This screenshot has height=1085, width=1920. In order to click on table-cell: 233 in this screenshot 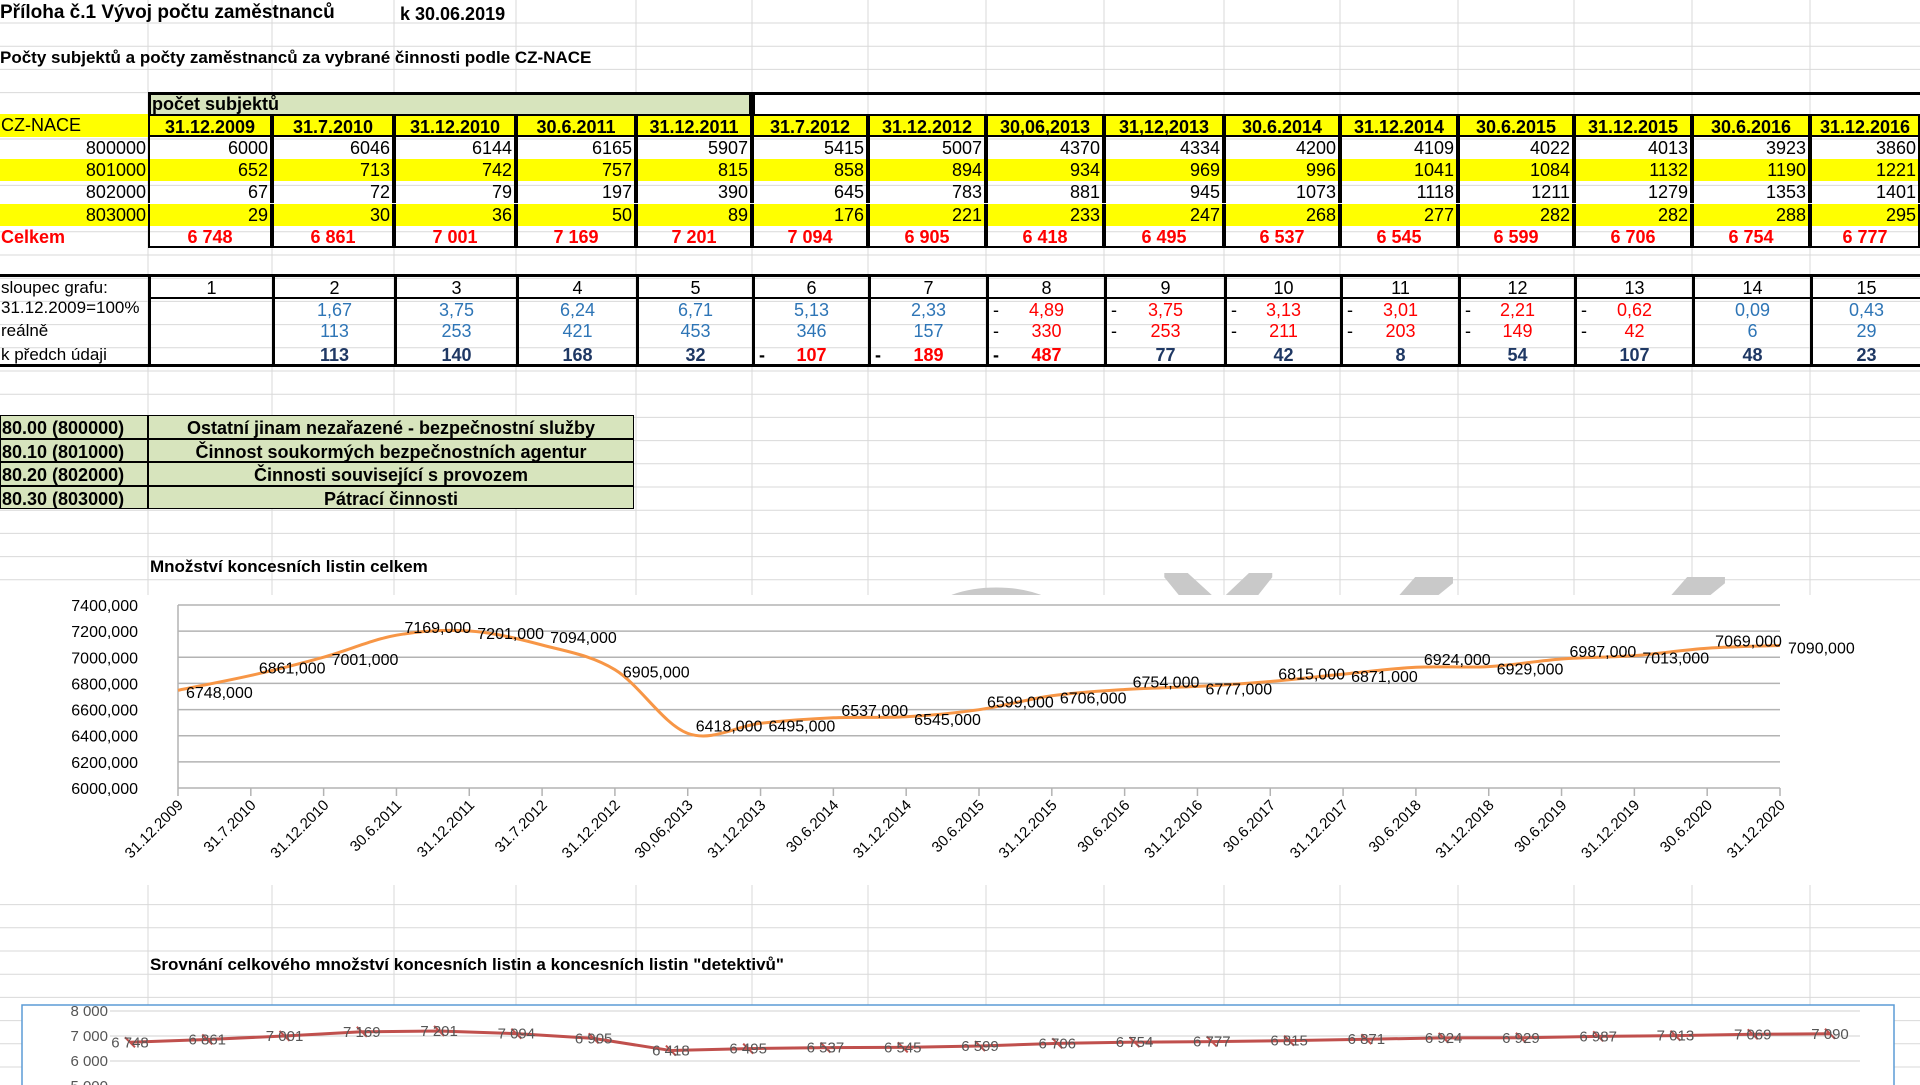, I will do `click(1045, 214)`.